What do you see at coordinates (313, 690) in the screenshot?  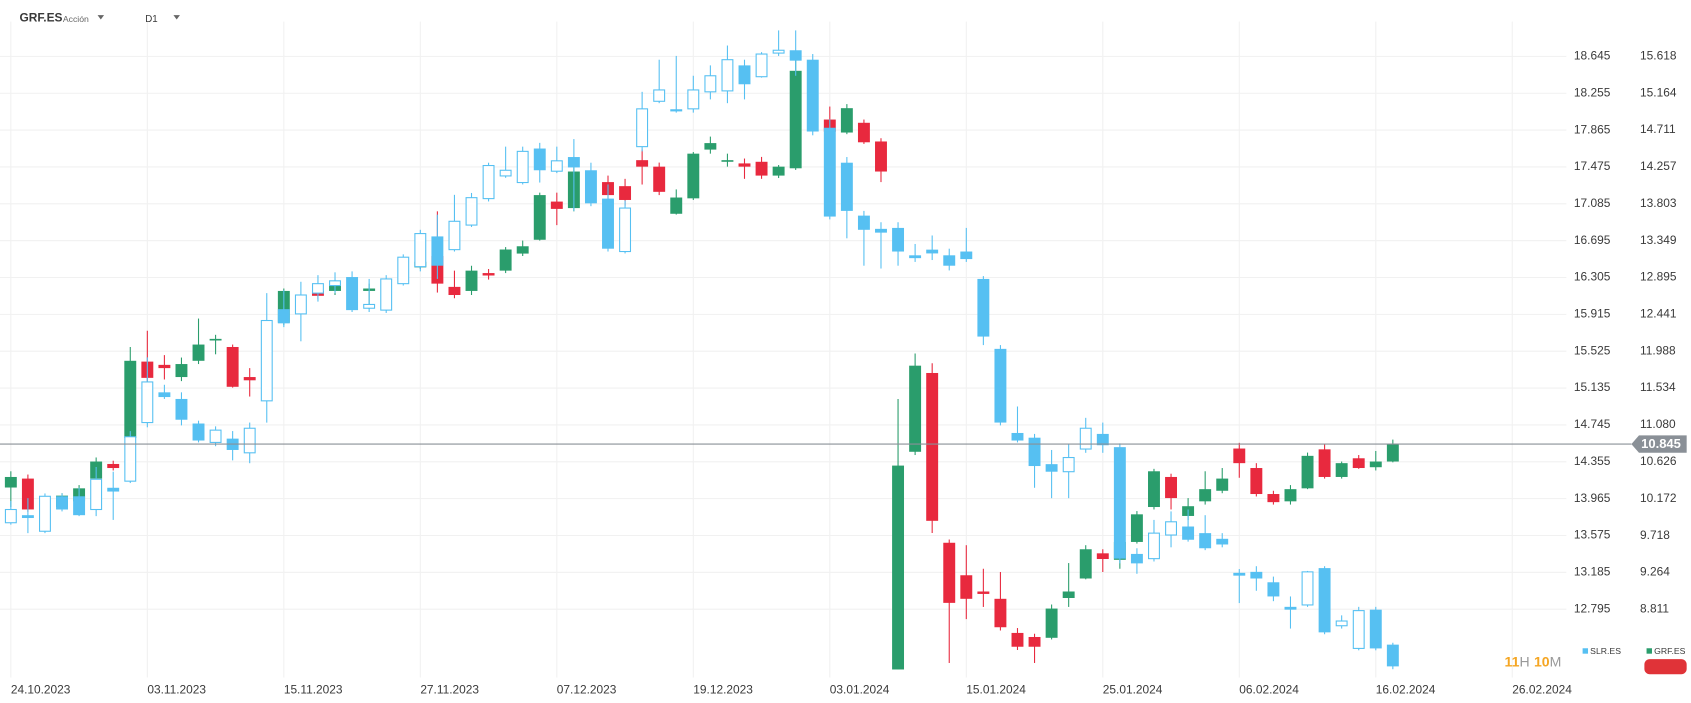 I see `x-tick-label: 15.11.2023` at bounding box center [313, 690].